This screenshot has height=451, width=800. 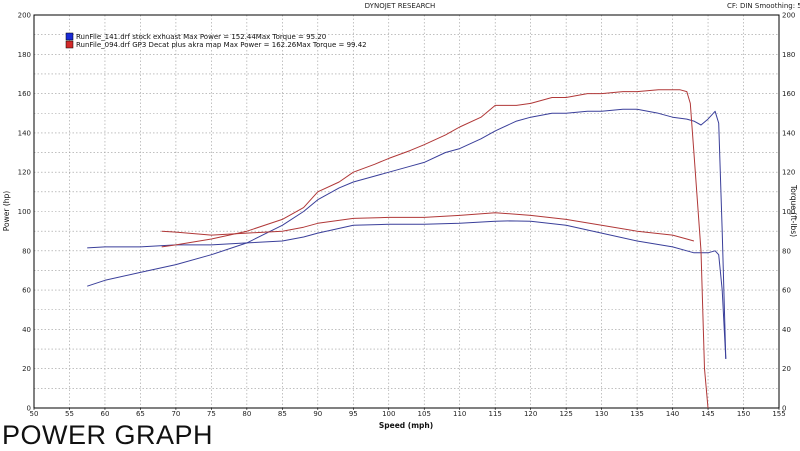 What do you see at coordinates (353, 414) in the screenshot?
I see `x-tick-label: 95` at bounding box center [353, 414].